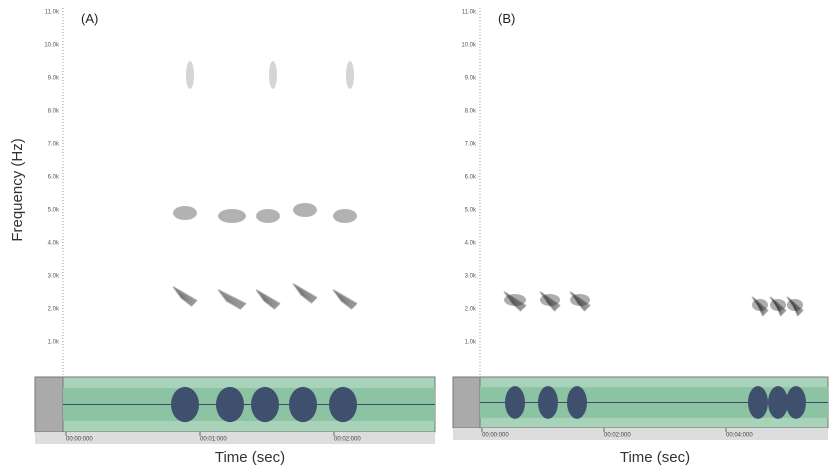 Image resolution: width=834 pixels, height=467 pixels. Describe the element at coordinates (17, 189) in the screenshot. I see `y-axis-label: Frequency (Hz)` at that location.